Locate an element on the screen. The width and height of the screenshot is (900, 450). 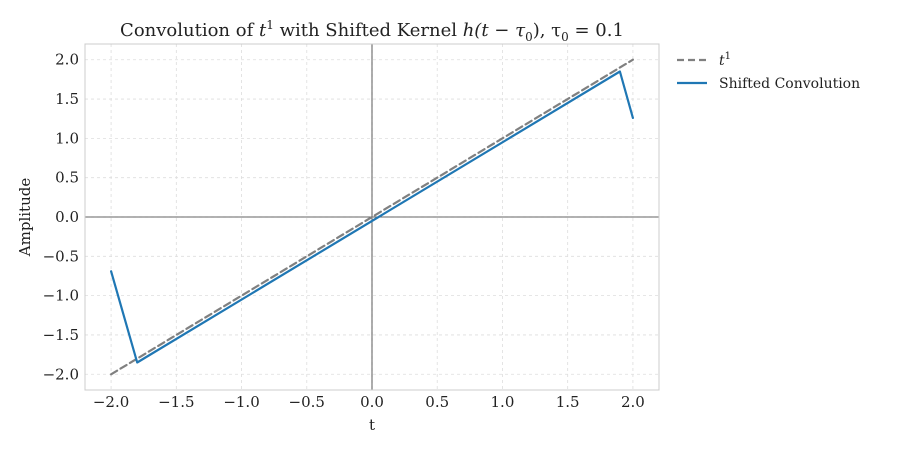
x-axis-ticks: −2.0 −1.5 −1.0 −0.5 0.0 0.5 1.0 1.5 2.0 is located at coordinates (369, 402).